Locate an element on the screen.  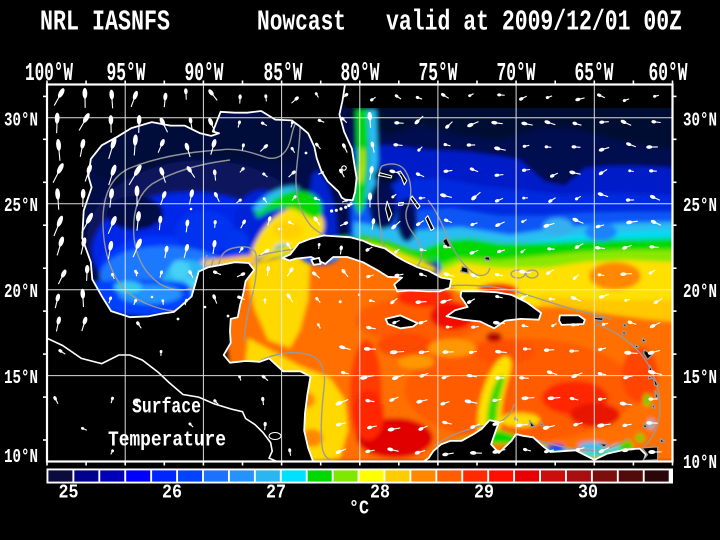
svg-text: 75°W is located at coordinates (438, 73).